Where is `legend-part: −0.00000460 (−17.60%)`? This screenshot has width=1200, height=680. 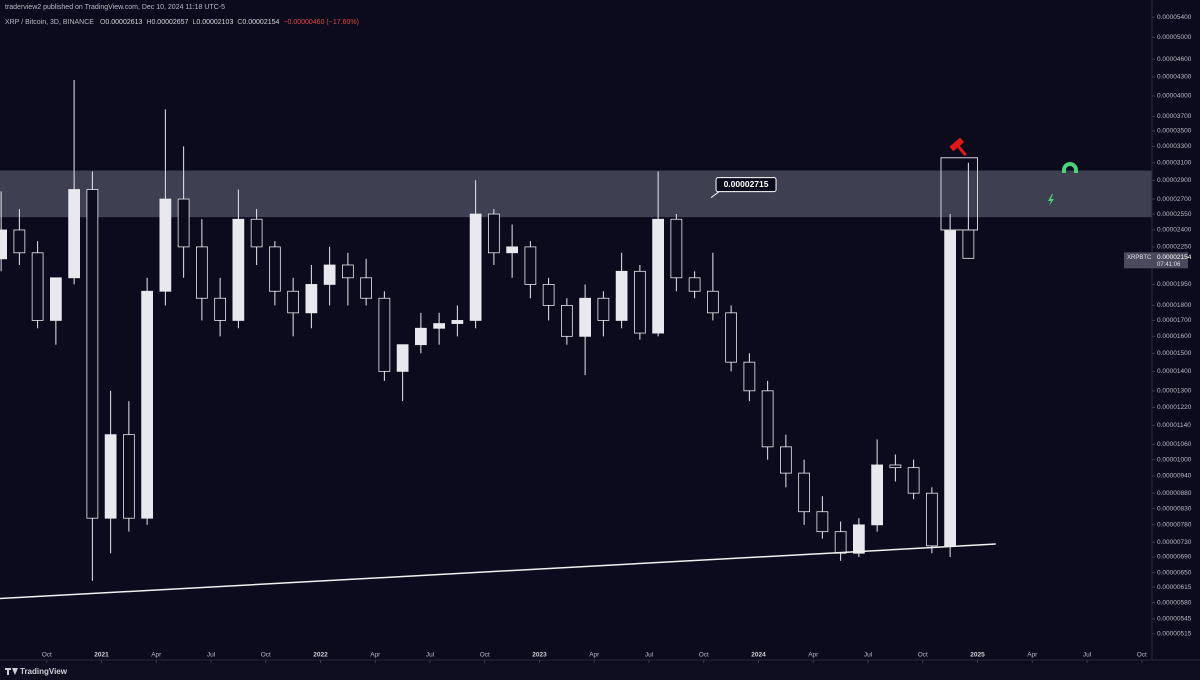 legend-part: −0.00000460 (−17.60%) is located at coordinates (321, 22).